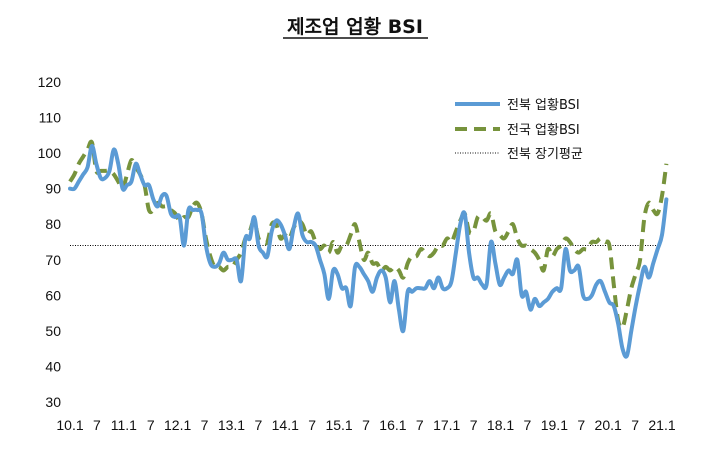 This screenshot has height=452, width=710. Describe the element at coordinates (124, 425) in the screenshot. I see `x-tick-label: 11.1` at that location.